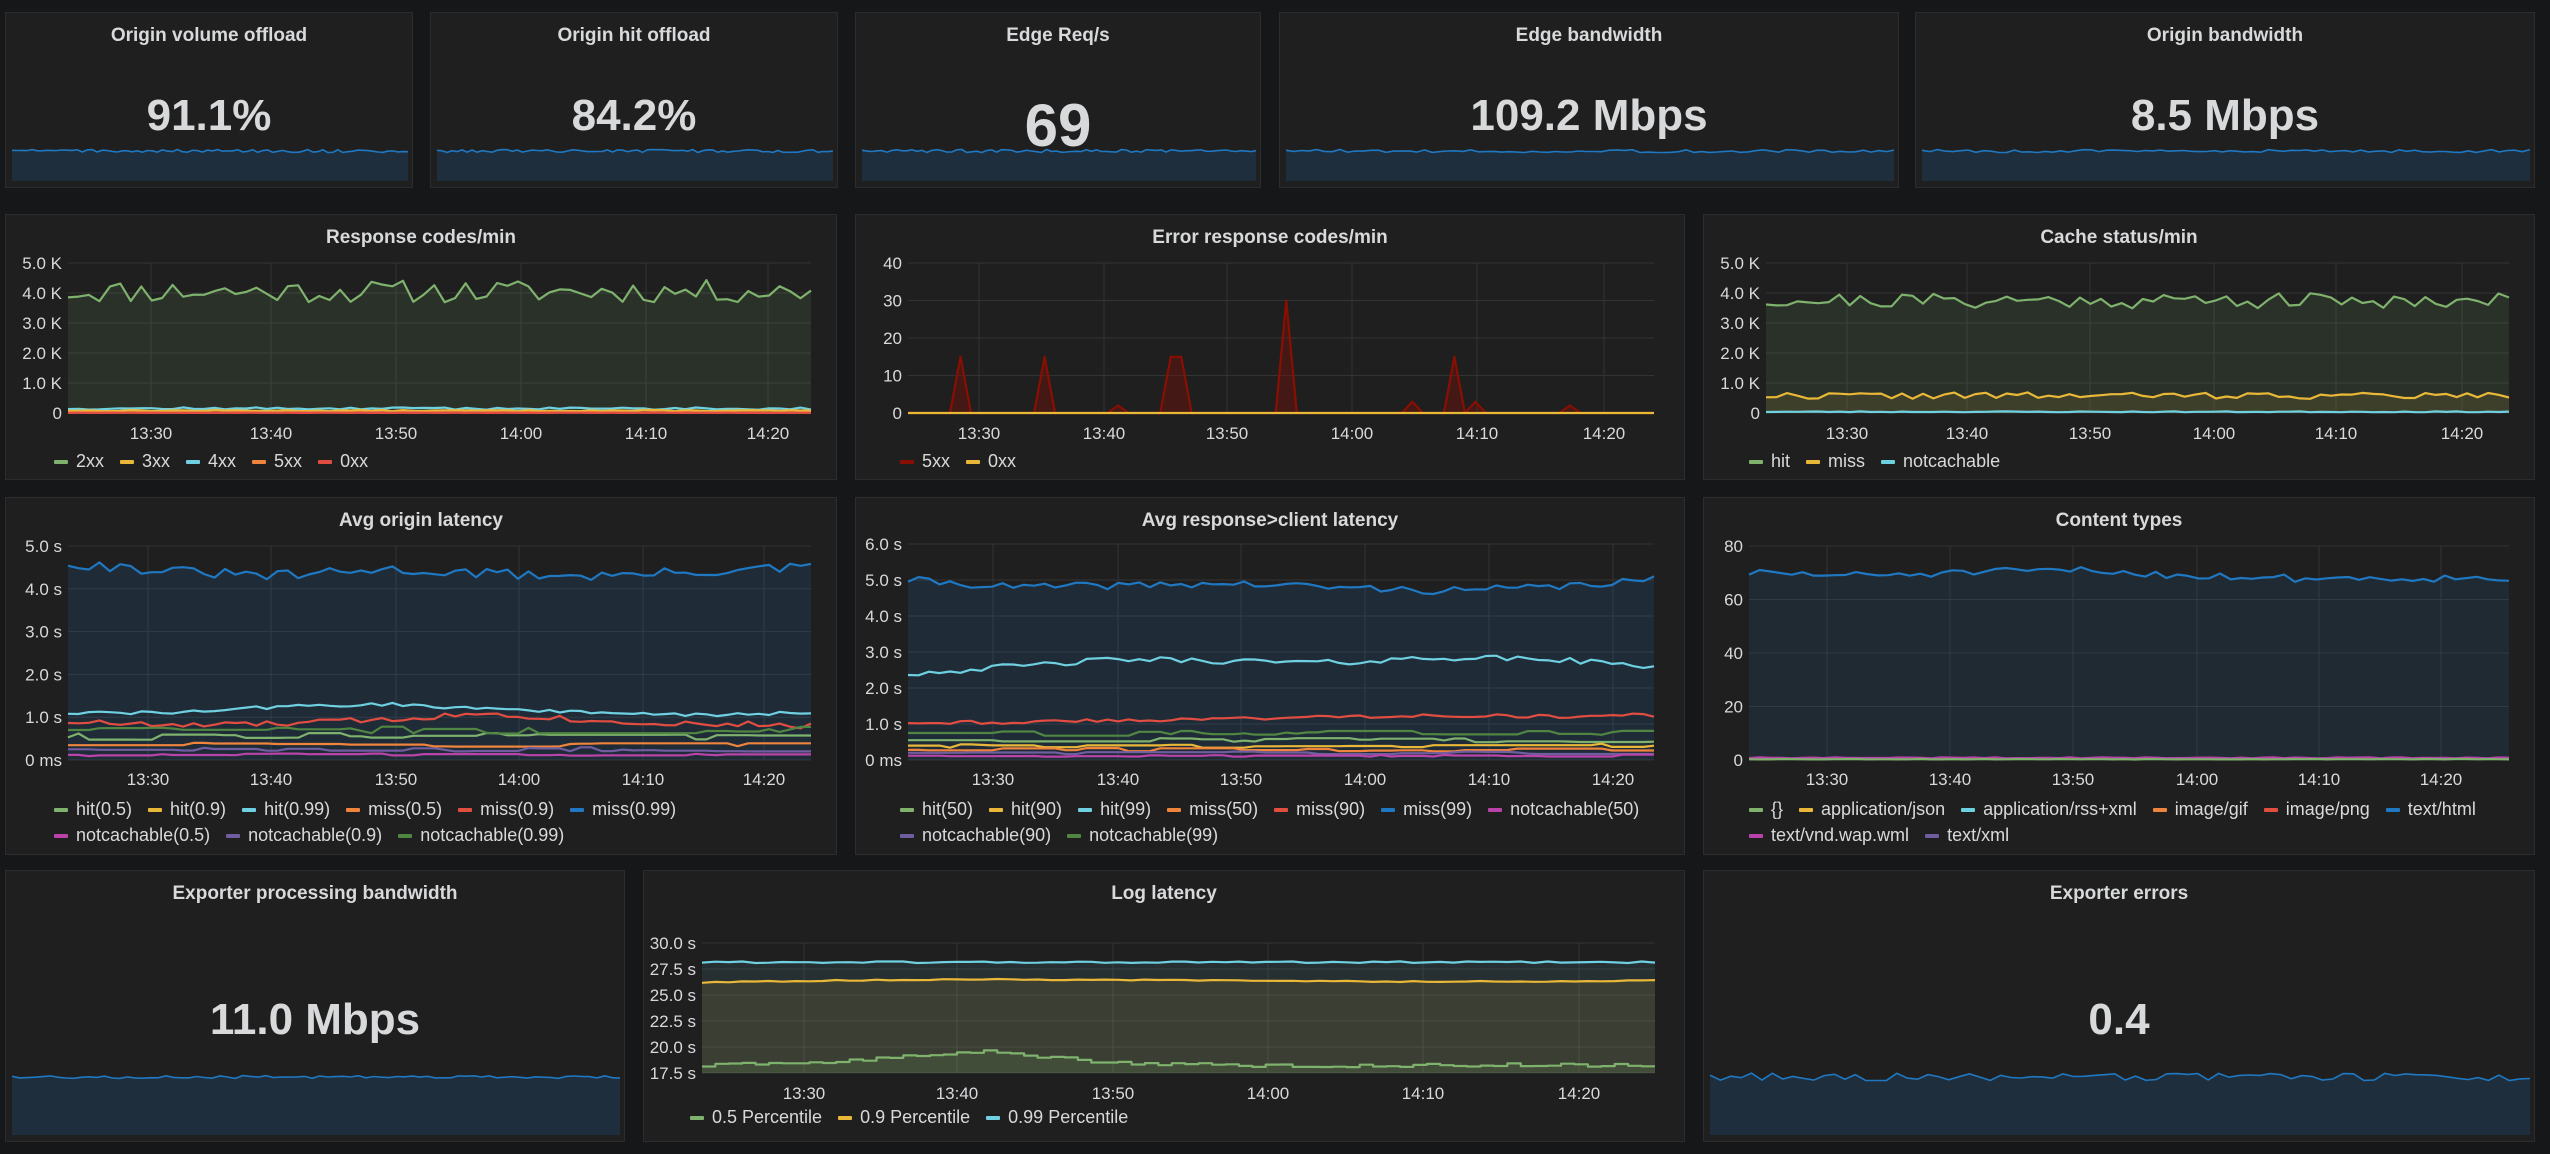  I want to click on legend-item: text/vnd.wap.wml, so click(1829, 835).